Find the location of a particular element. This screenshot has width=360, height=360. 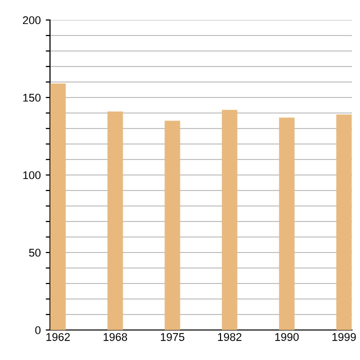

x-tick-label: 1990 is located at coordinates (287, 337).